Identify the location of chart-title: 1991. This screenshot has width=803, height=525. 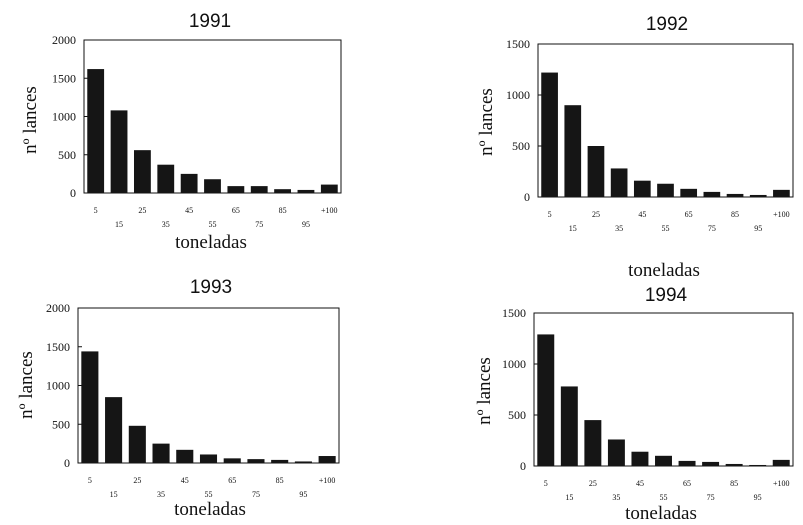
(210, 21).